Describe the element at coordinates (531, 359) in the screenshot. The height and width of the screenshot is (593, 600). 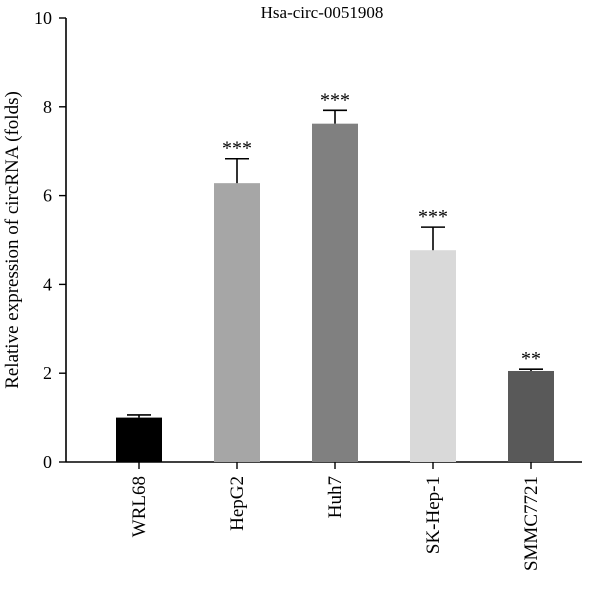
I see `significance-label: **` at that location.